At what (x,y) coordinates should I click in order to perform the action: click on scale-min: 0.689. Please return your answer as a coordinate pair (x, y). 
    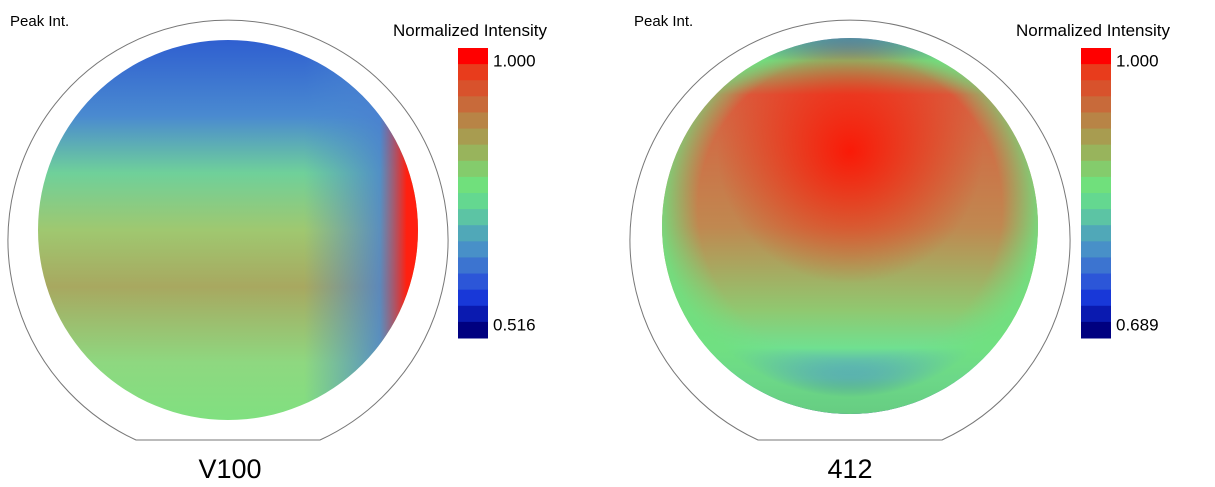
    Looking at the image, I should click on (1137, 324).